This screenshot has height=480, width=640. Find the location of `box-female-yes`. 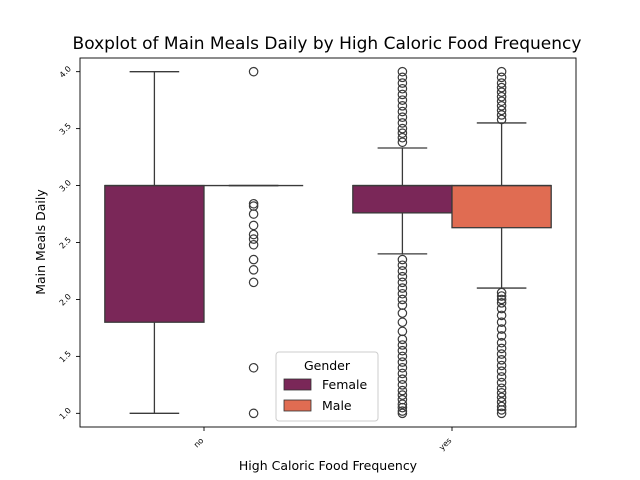

box-female-yes is located at coordinates (402, 199).